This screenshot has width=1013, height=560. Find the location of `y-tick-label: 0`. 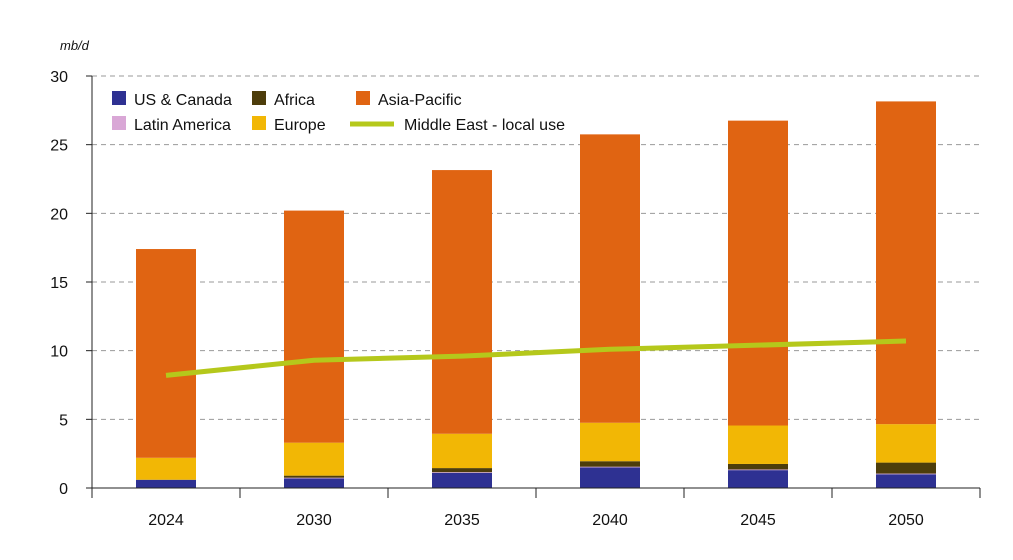

y-tick-label: 0 is located at coordinates (63, 489).